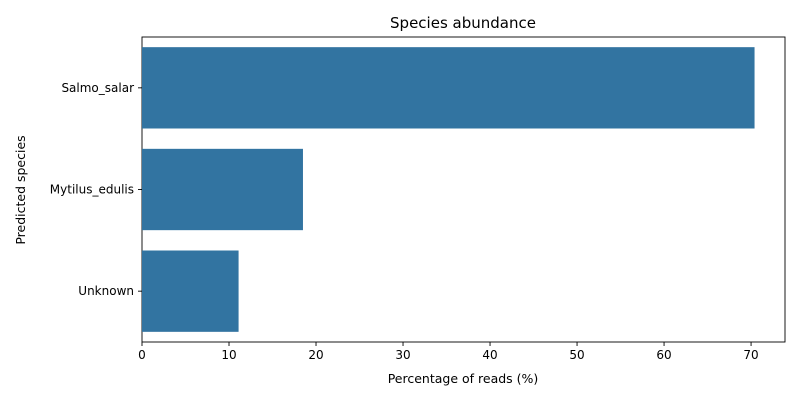 This screenshot has width=800, height=400. What do you see at coordinates (92, 190) in the screenshot?
I see `y-tick-label-1: Mytilus_edulis` at bounding box center [92, 190].